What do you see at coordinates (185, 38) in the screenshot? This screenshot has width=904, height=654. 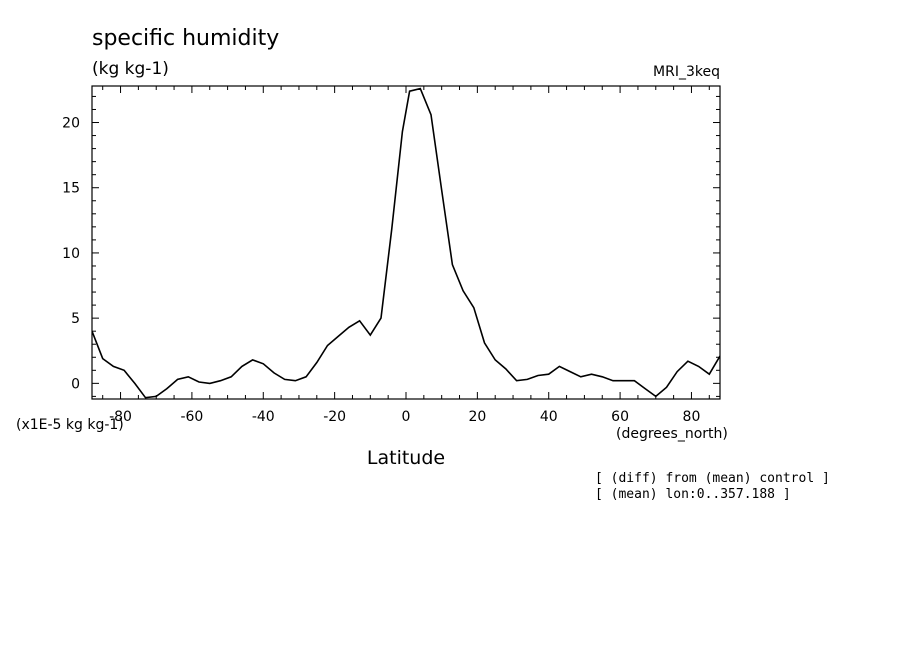 I see `chart-title: specific humidity` at bounding box center [185, 38].